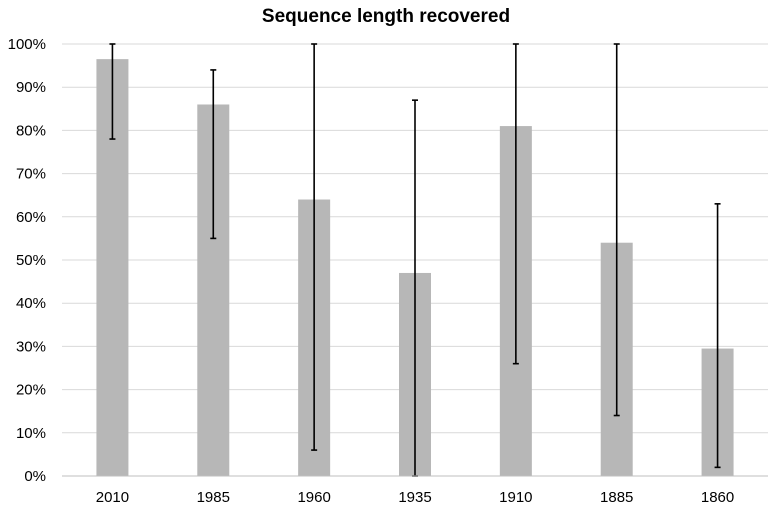  Describe the element at coordinates (616, 497) in the screenshot. I see `x-tick-label: 1885` at that location.